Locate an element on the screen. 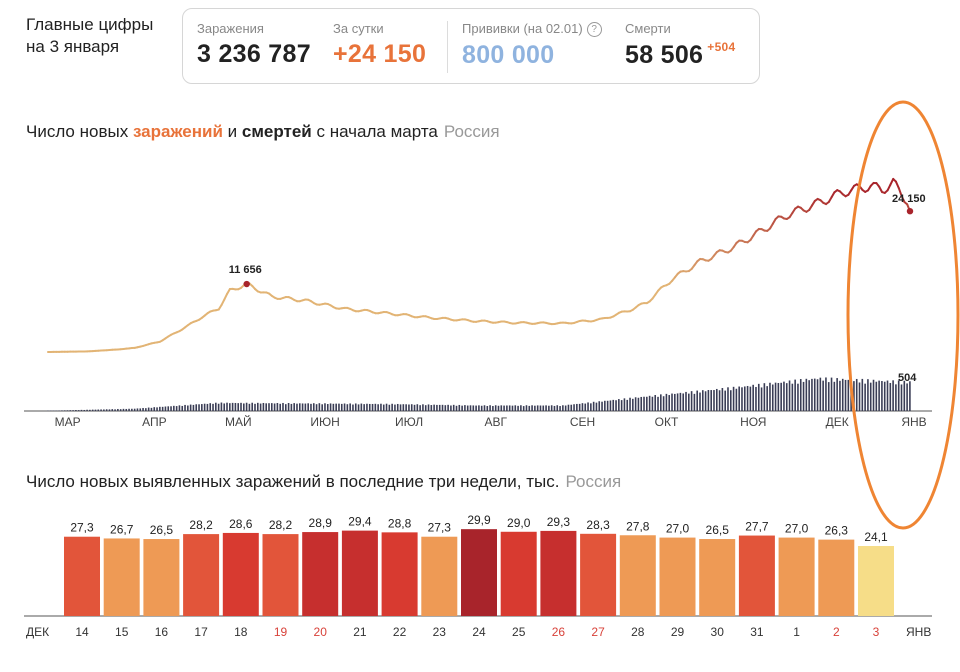 The image size is (960, 672). stat-vaccinations-label: Прививки (на 02.01) is located at coordinates (522, 28).